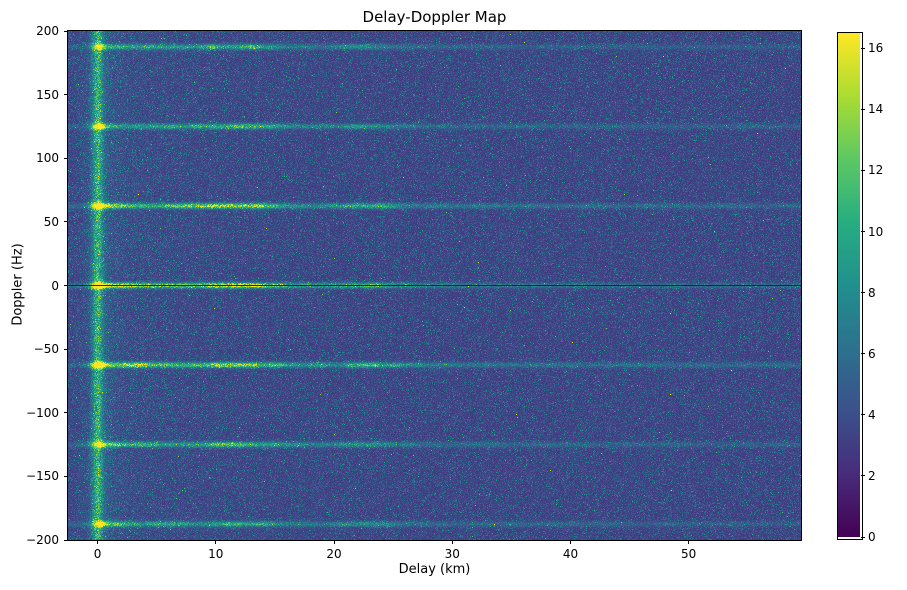 This screenshot has width=907, height=590. Describe the element at coordinates (334, 554) in the screenshot. I see `x-tick-label: 20` at that location.